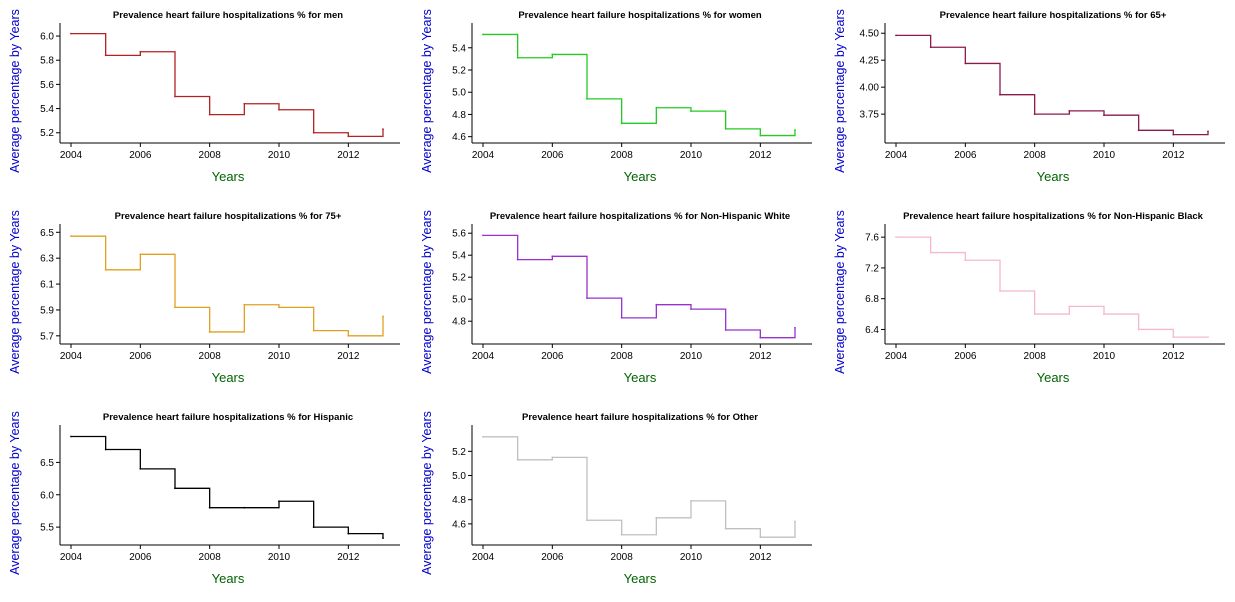  Describe the element at coordinates (47, 336) in the screenshot. I see `y-tick-label: 5.7` at that location.